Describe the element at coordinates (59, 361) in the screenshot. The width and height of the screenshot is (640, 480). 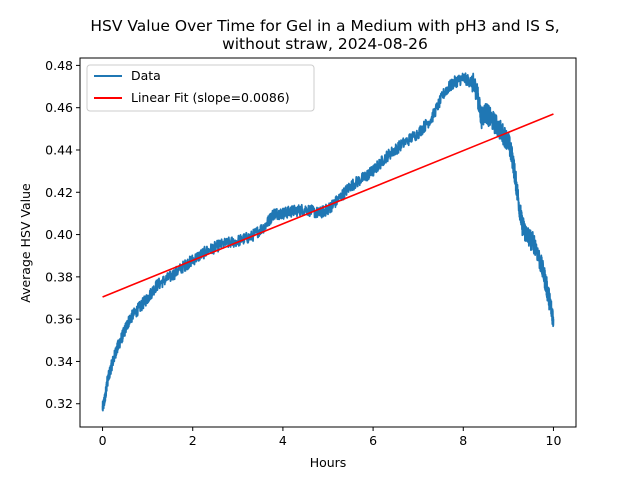
I see `y-tick-label: 0.34` at that location.